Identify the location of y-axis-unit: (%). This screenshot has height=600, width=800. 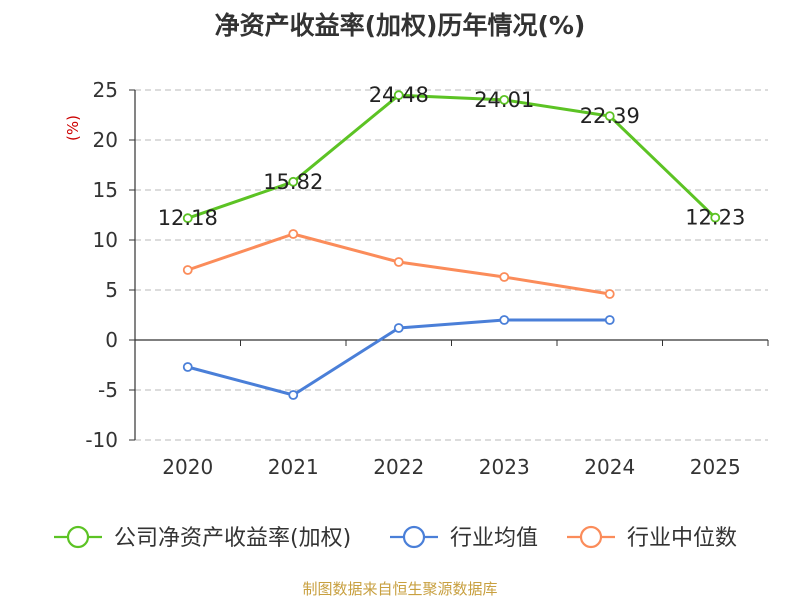
(73, 128).